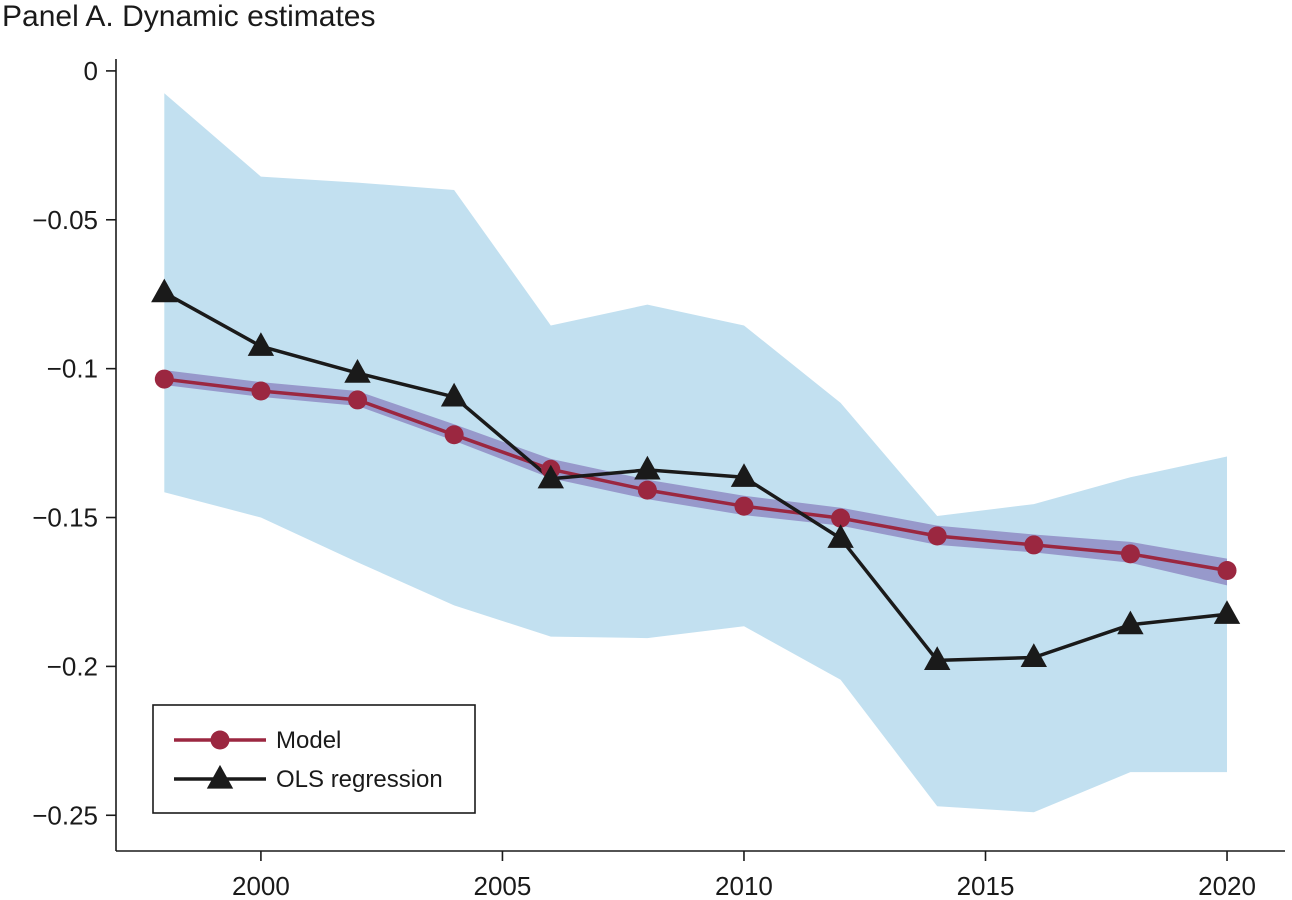 The height and width of the screenshot is (900, 1292). What do you see at coordinates (744, 885) in the screenshot?
I see `x-tick-label: 2010` at bounding box center [744, 885].